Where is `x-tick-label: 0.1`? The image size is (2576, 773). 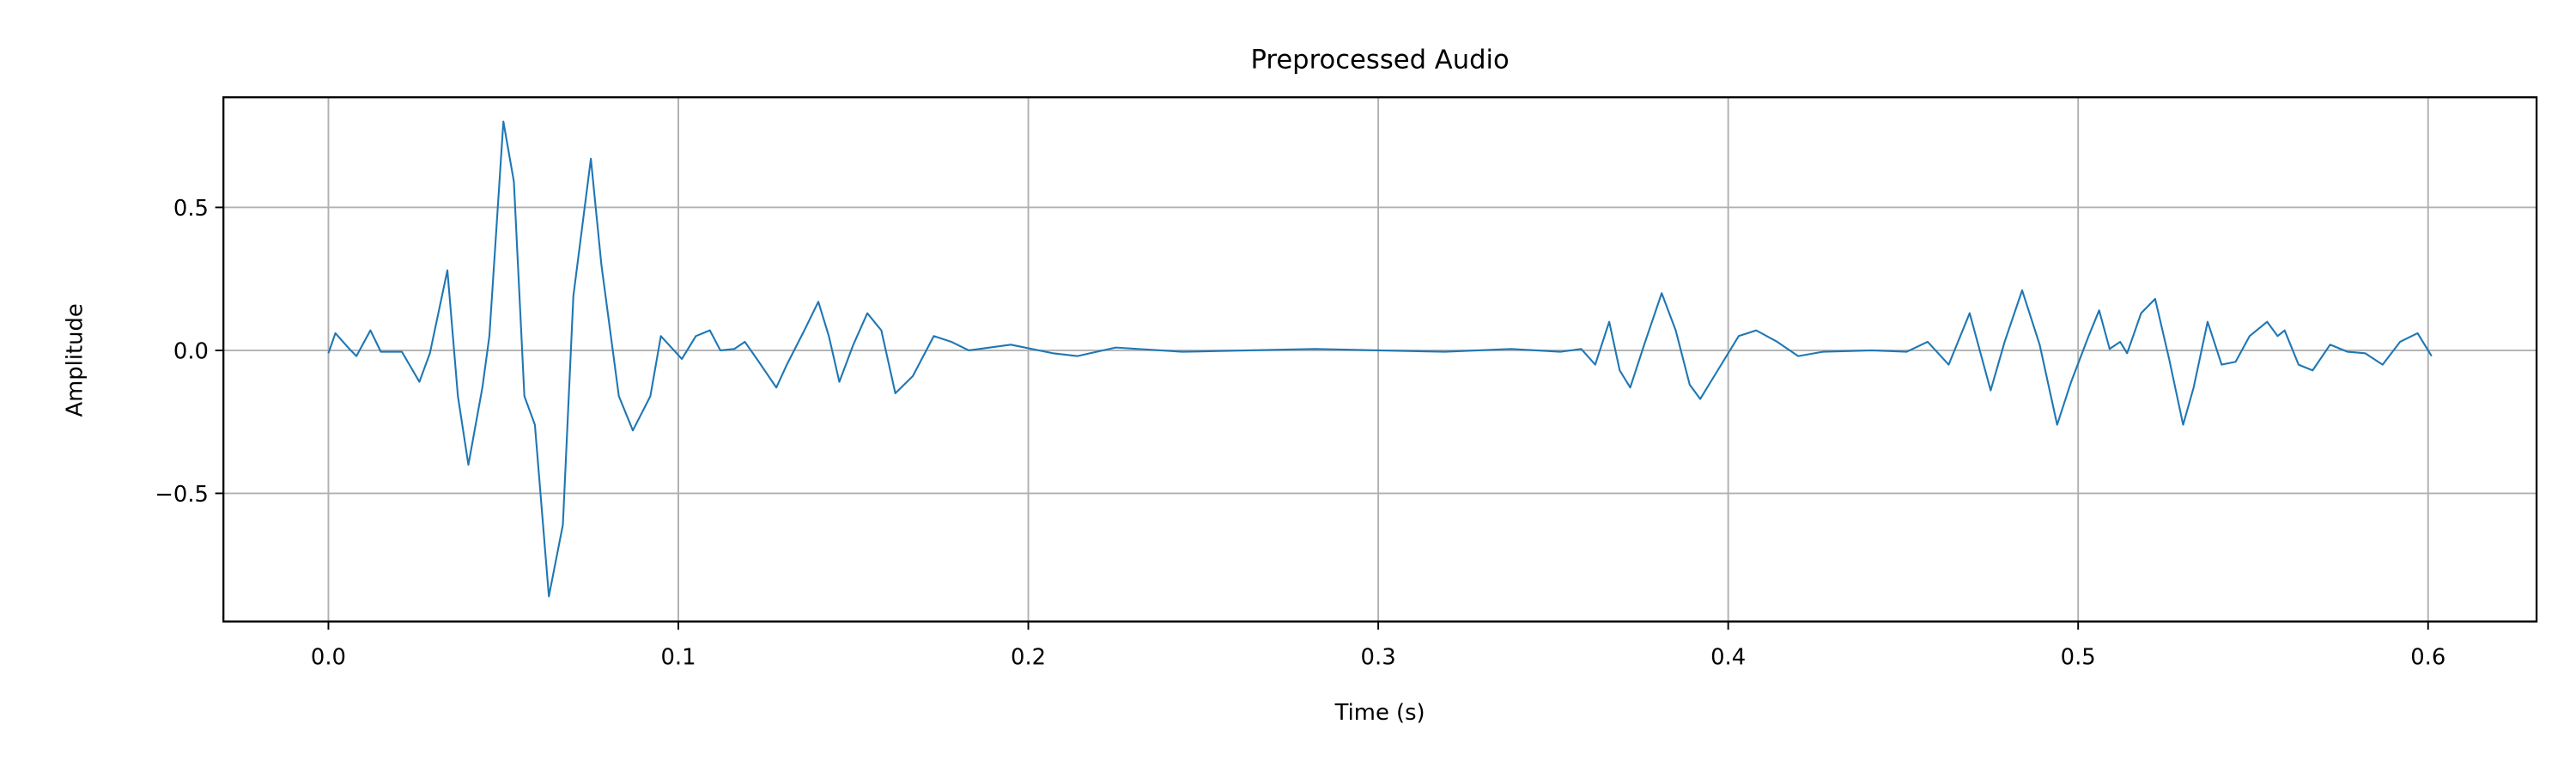 x-tick-label: 0.1 is located at coordinates (678, 657).